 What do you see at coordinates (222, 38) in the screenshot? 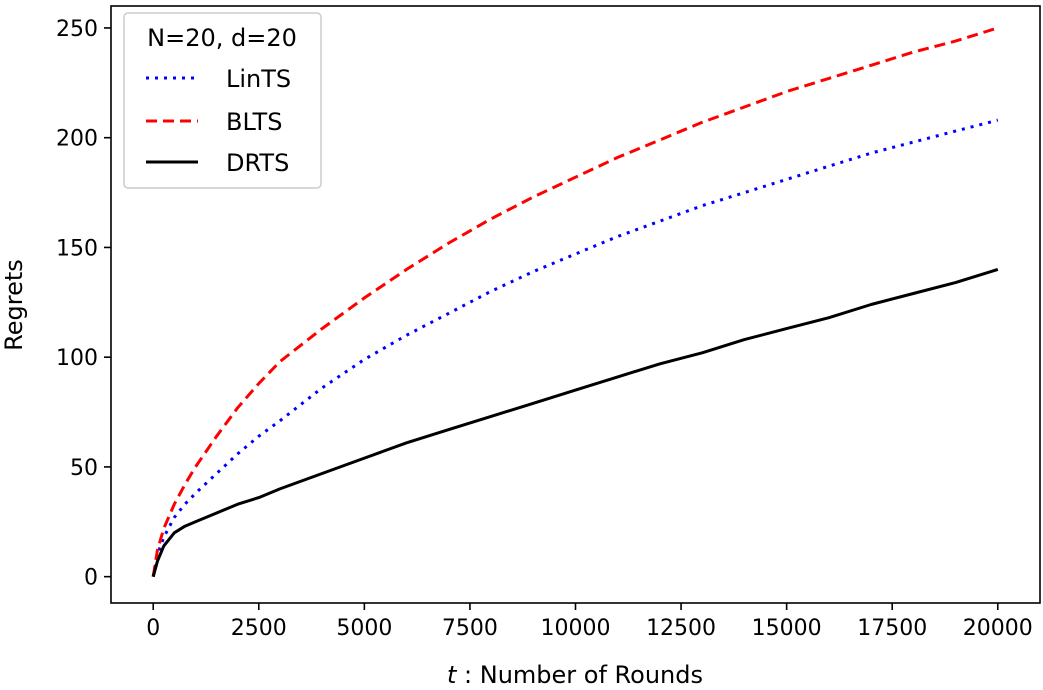
I see `legend-title: N=20, d=20` at bounding box center [222, 38].